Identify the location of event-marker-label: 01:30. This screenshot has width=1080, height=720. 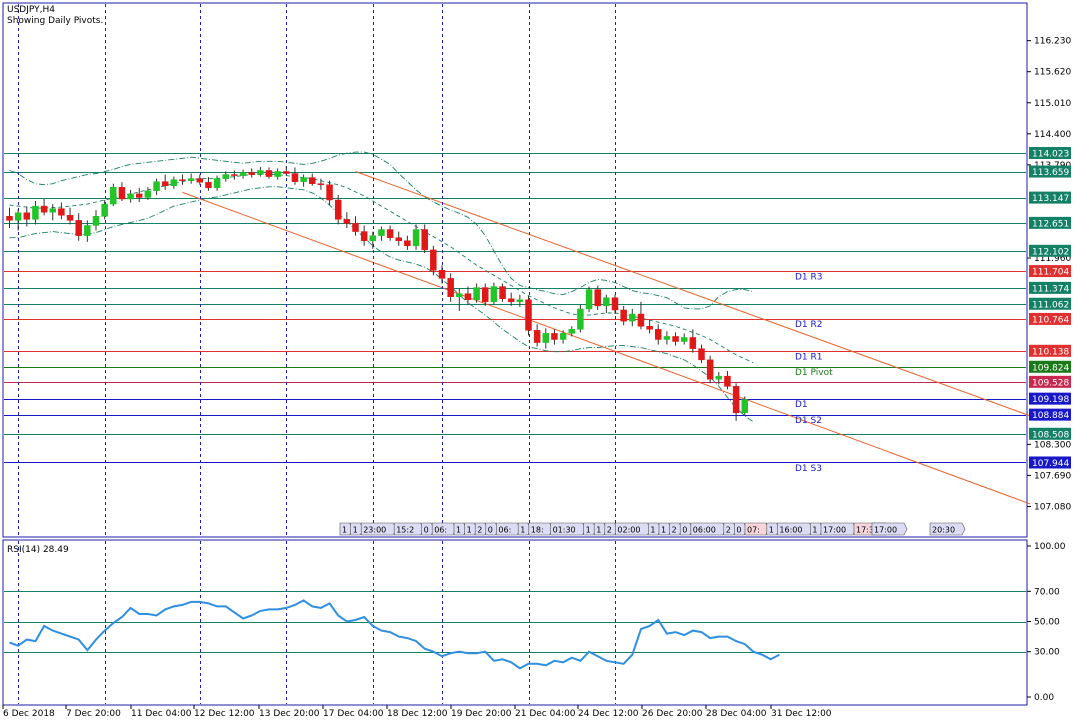
(564, 530).